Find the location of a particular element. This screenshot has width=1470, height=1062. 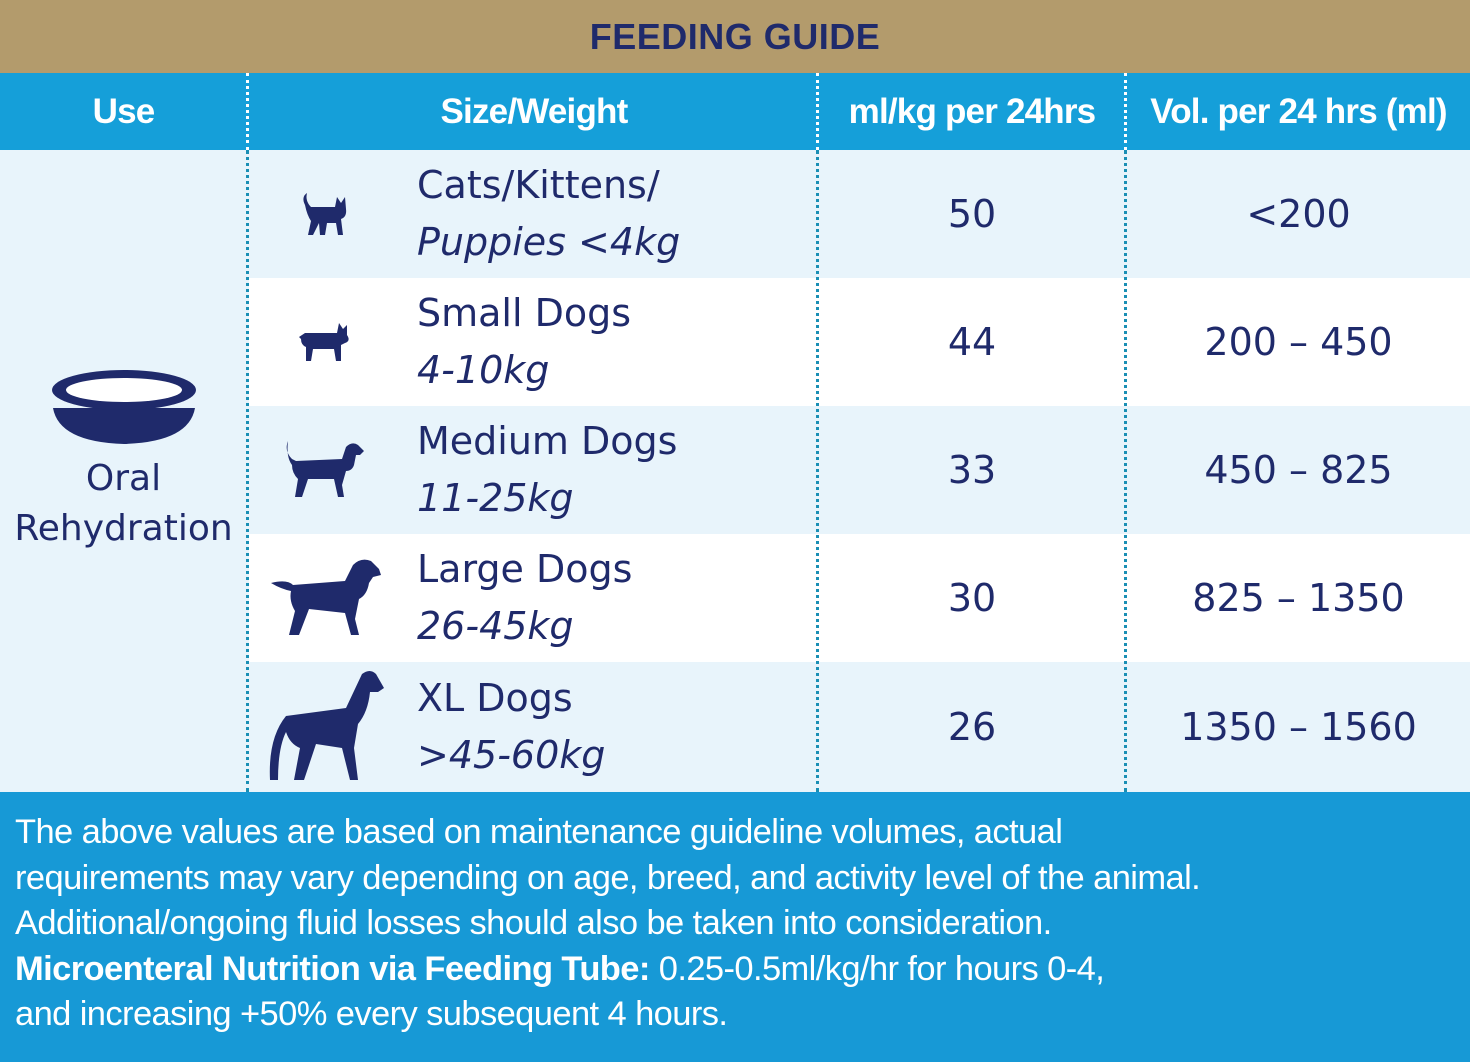

mlkg-value: 26 is located at coordinates (972, 727).